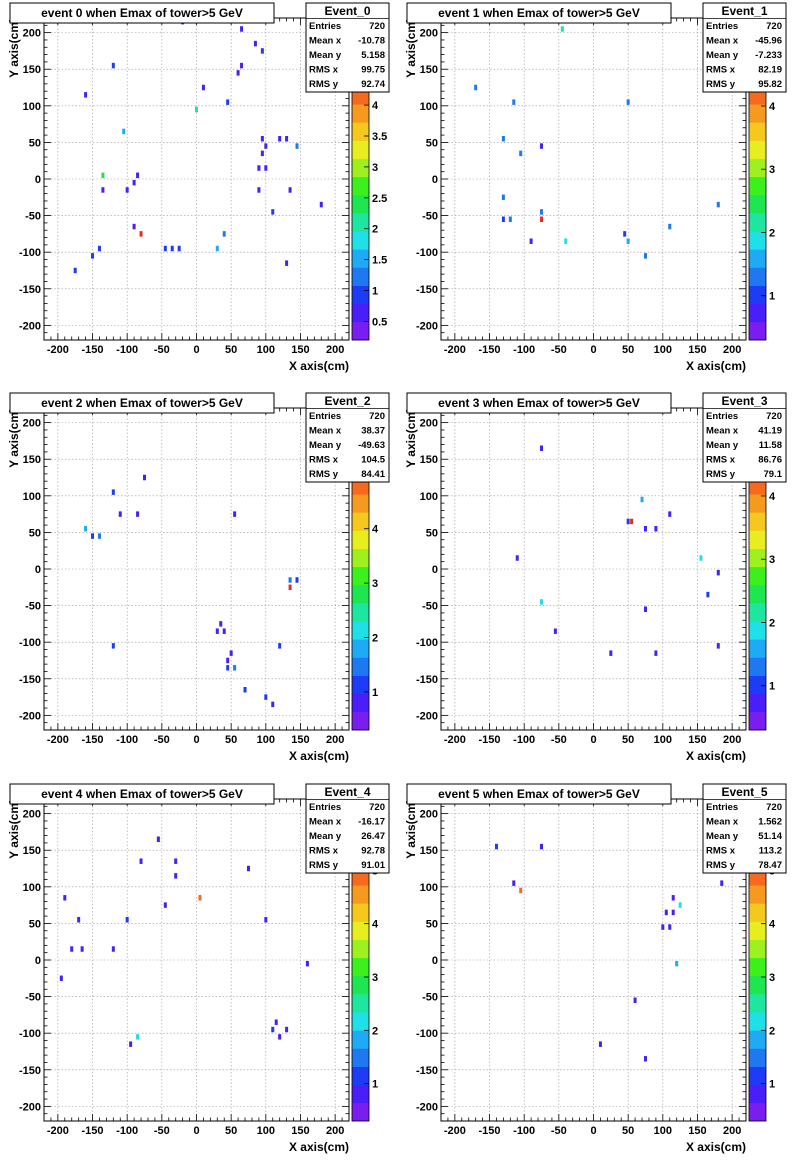 Image resolution: width=796 pixels, height=1172 pixels. Describe the element at coordinates (770, 822) in the screenshot. I see `stats-value: 1.562` at that location.